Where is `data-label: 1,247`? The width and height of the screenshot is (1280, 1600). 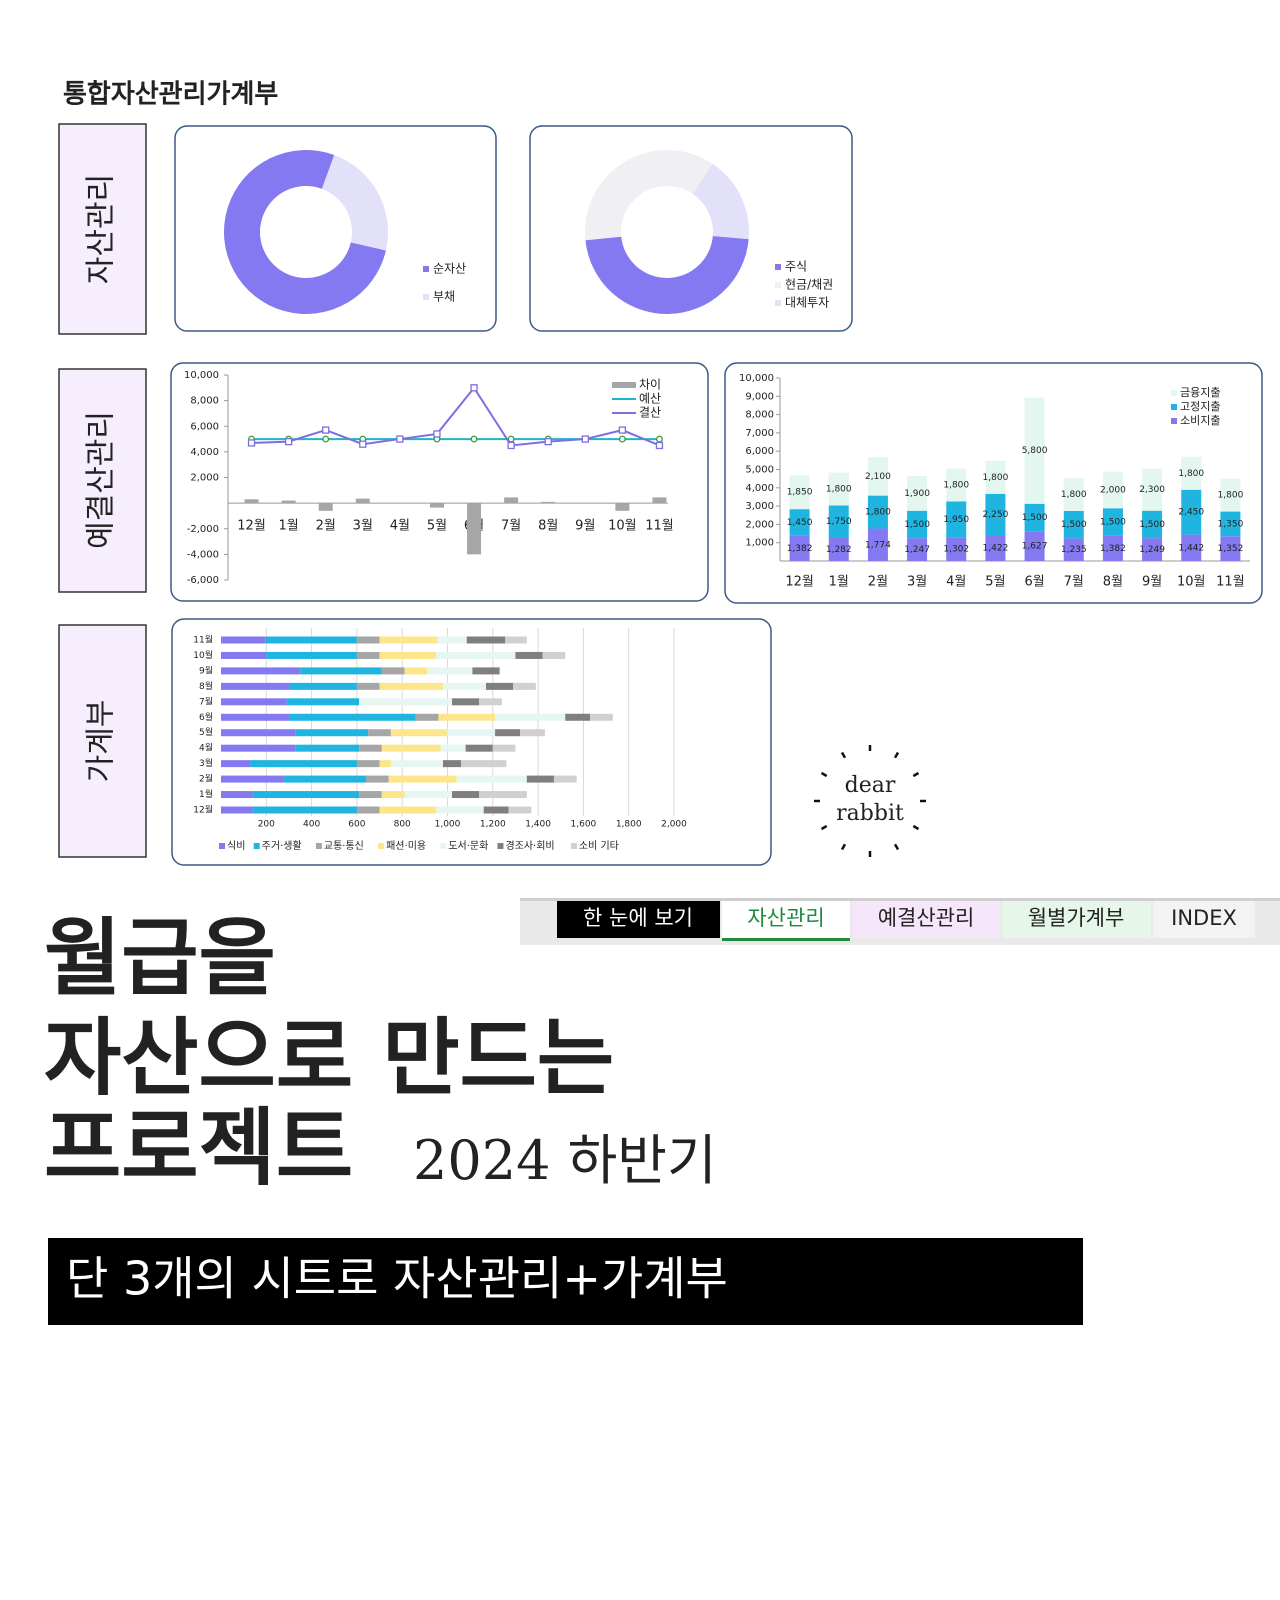 data-label: 1,247 is located at coordinates (917, 550).